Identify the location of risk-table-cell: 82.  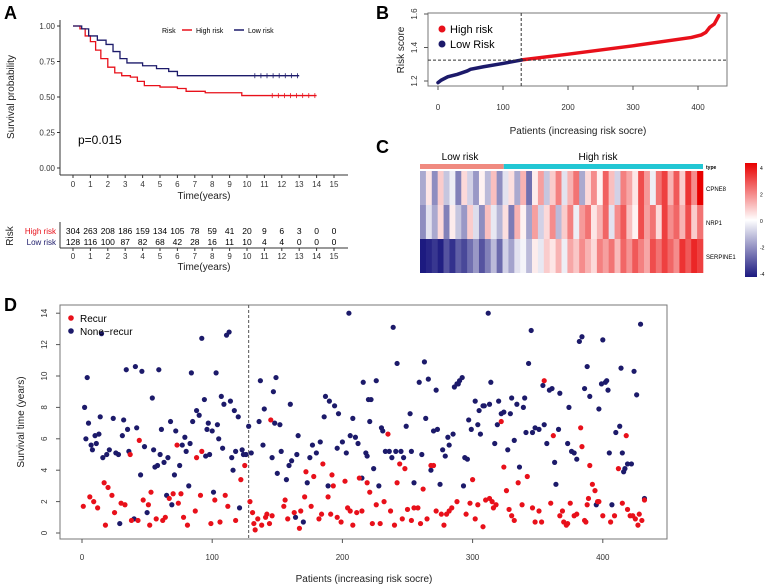
(143, 242).